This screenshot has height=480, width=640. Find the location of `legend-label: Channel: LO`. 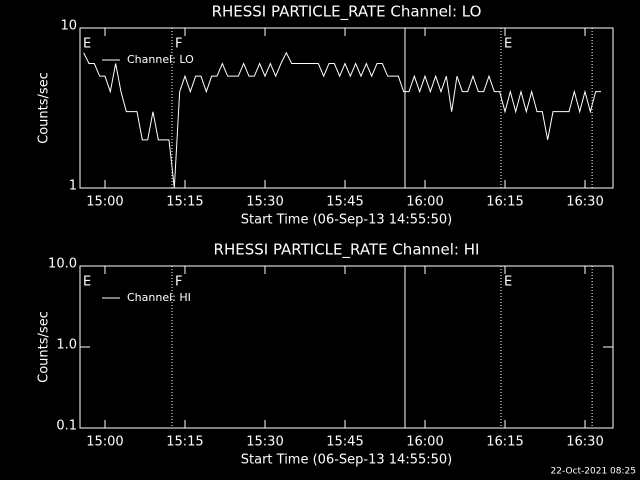

legend-label: Channel: LO is located at coordinates (160, 59).